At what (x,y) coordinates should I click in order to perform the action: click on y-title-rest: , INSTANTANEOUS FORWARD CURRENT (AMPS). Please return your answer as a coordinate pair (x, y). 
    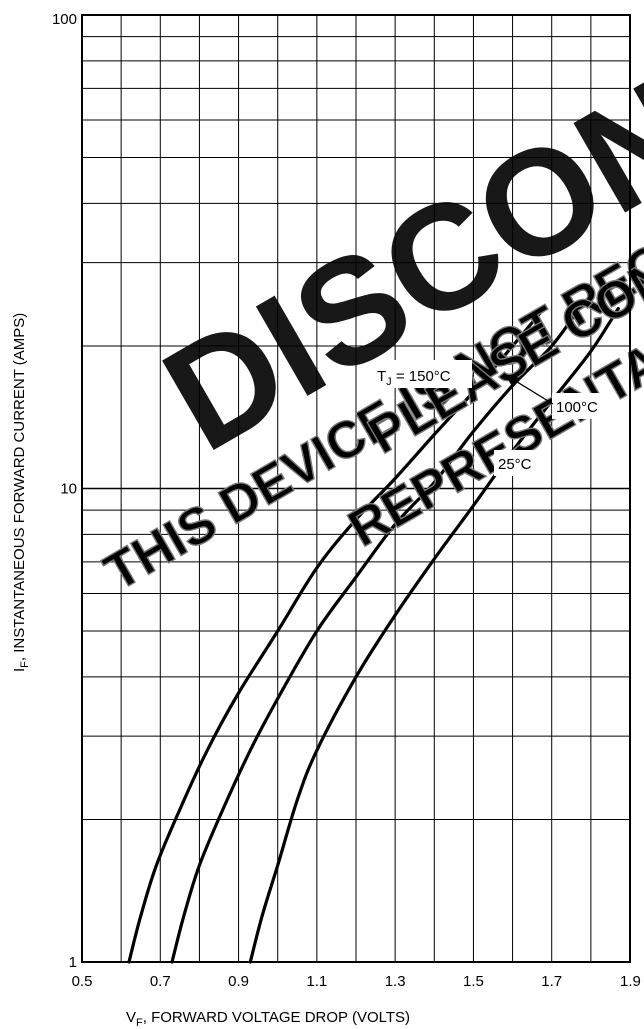
    Looking at the image, I should click on (19, 487).